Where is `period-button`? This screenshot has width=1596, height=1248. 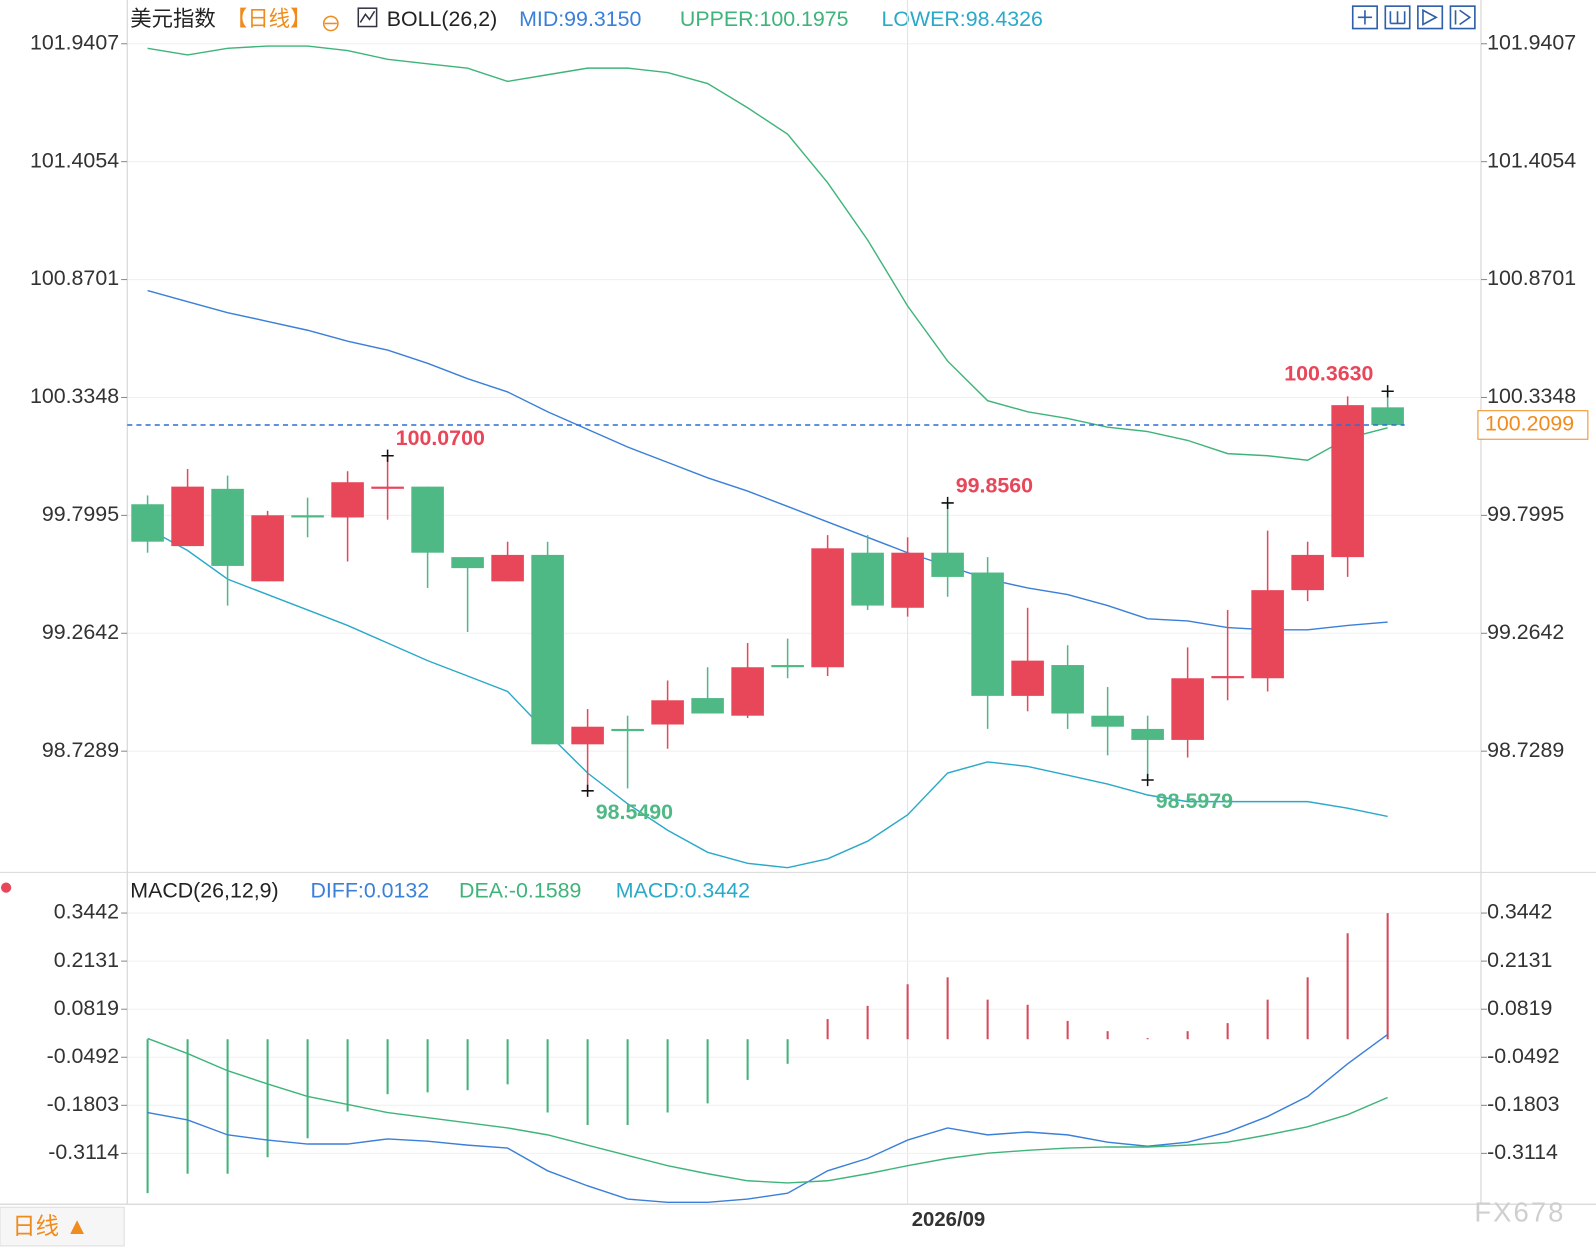 period-button is located at coordinates (62, 1226).